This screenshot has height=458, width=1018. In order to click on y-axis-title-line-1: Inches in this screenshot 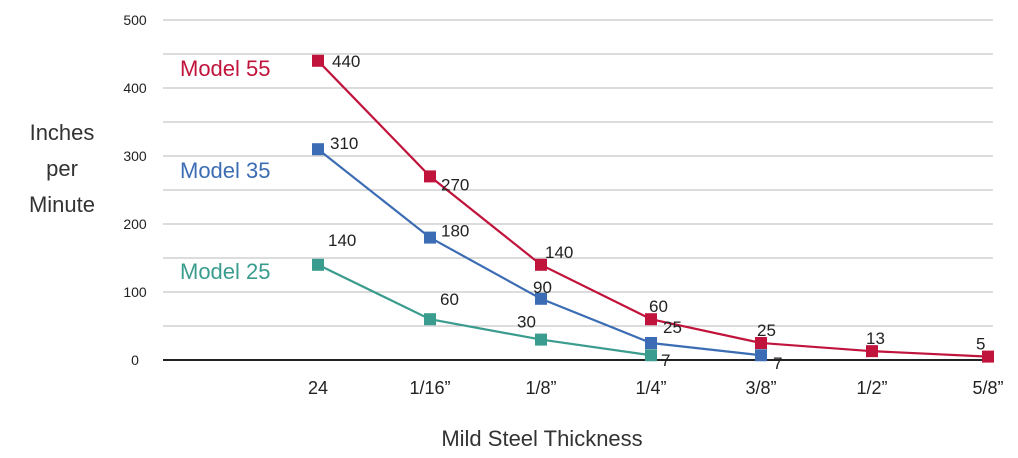, I will do `click(62, 132)`.